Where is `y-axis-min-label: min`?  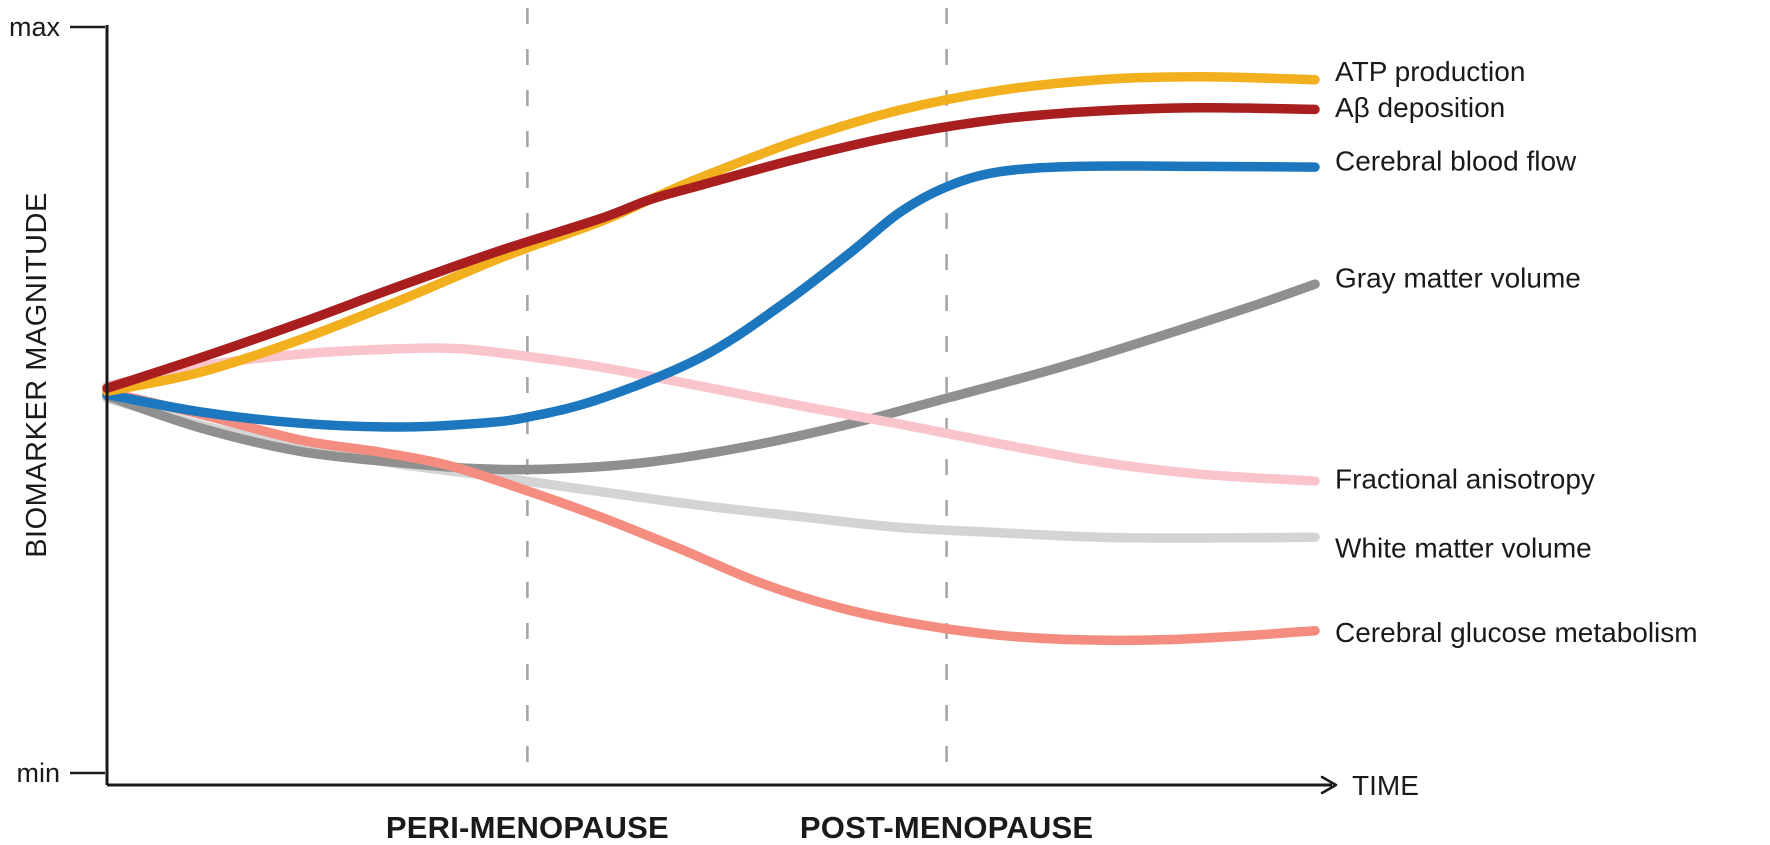
y-axis-min-label: min is located at coordinates (38, 773).